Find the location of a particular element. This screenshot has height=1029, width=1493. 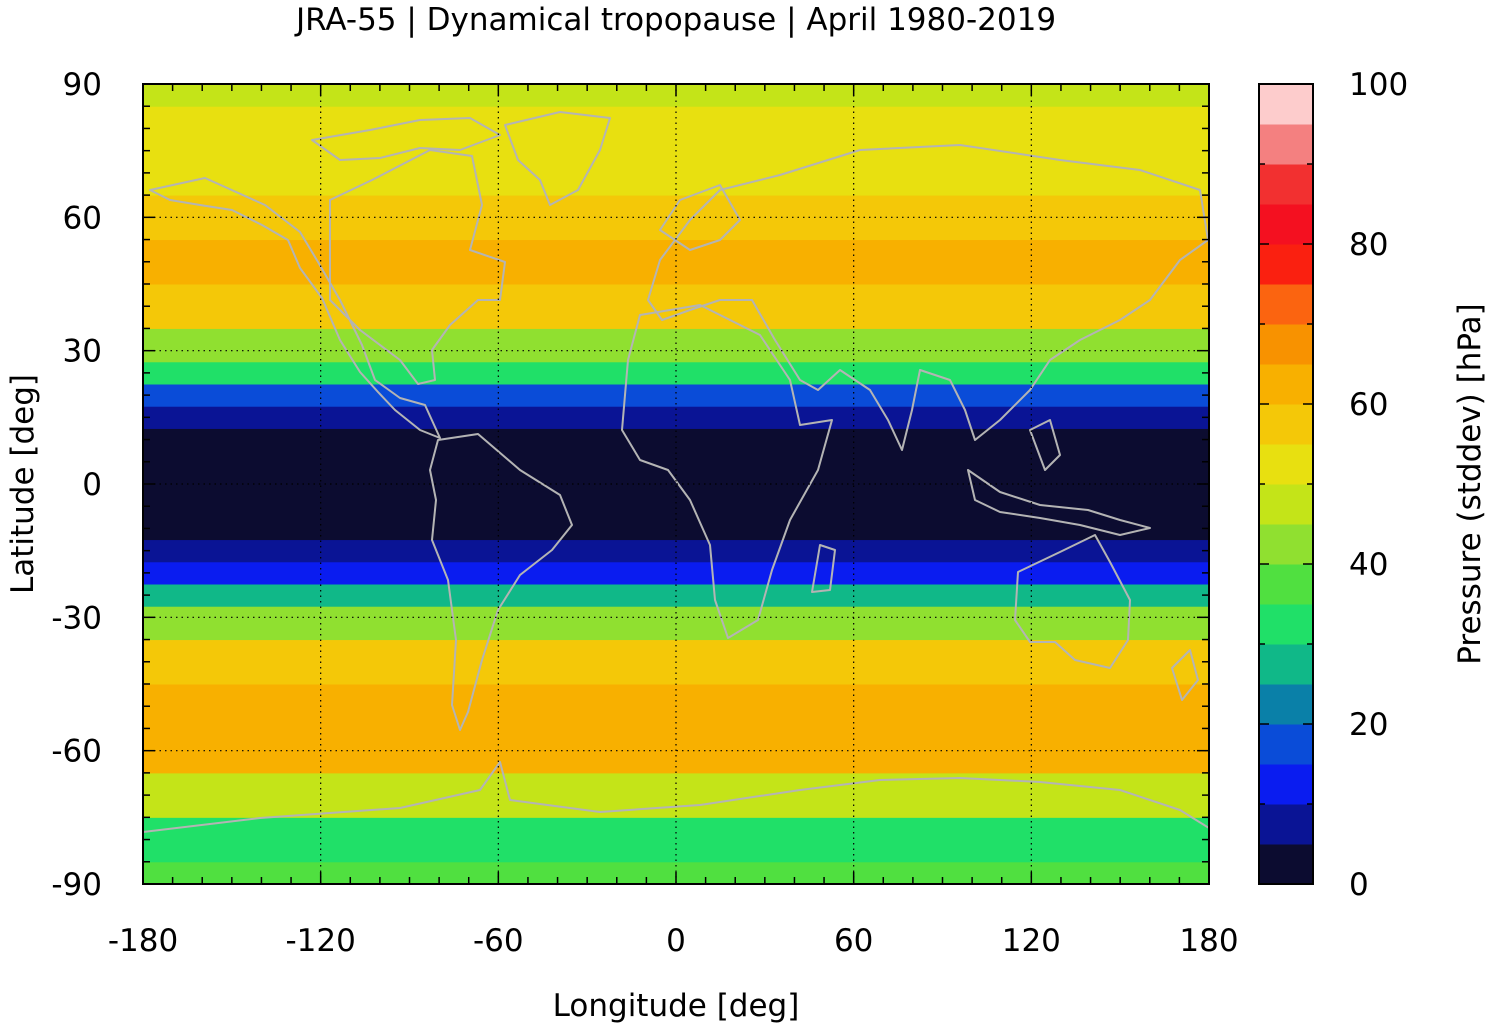

coastline-eurasia is located at coordinates (928, 297).